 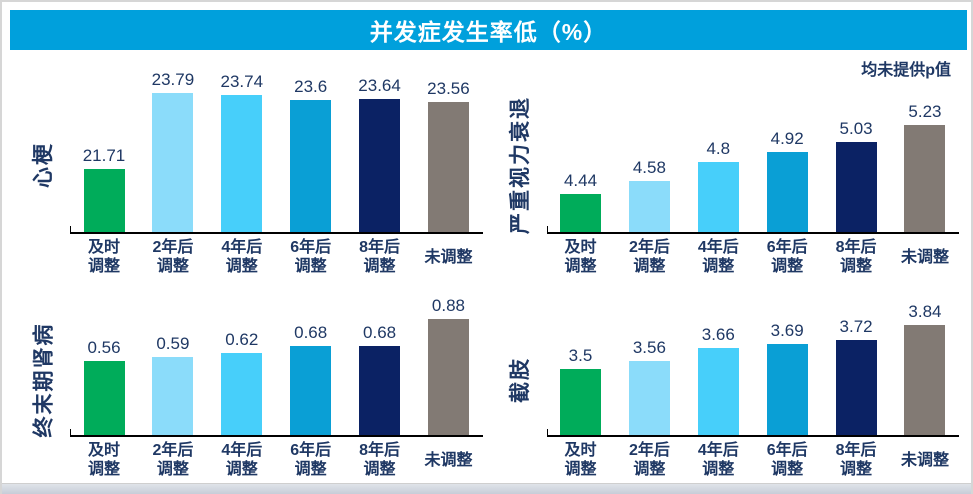 What do you see at coordinates (104, 189) in the screenshot?
I see `bar-column: 21.71` at bounding box center [104, 189].